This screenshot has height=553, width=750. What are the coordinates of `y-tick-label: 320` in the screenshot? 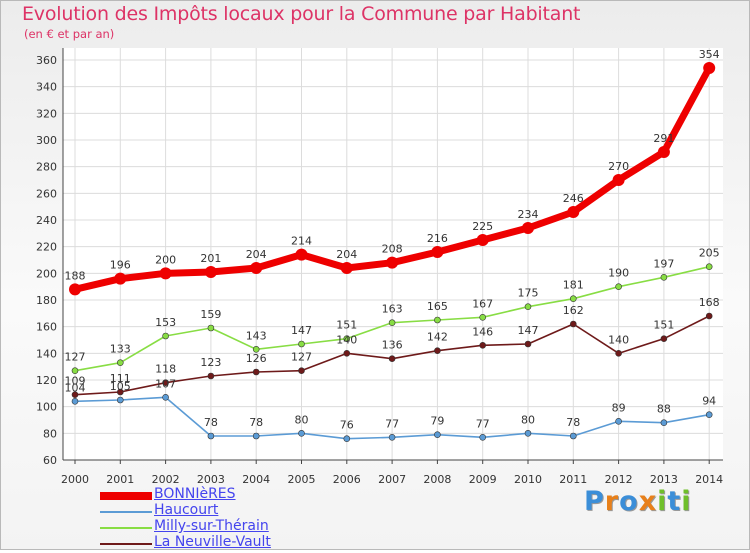 It's located at (46, 113).